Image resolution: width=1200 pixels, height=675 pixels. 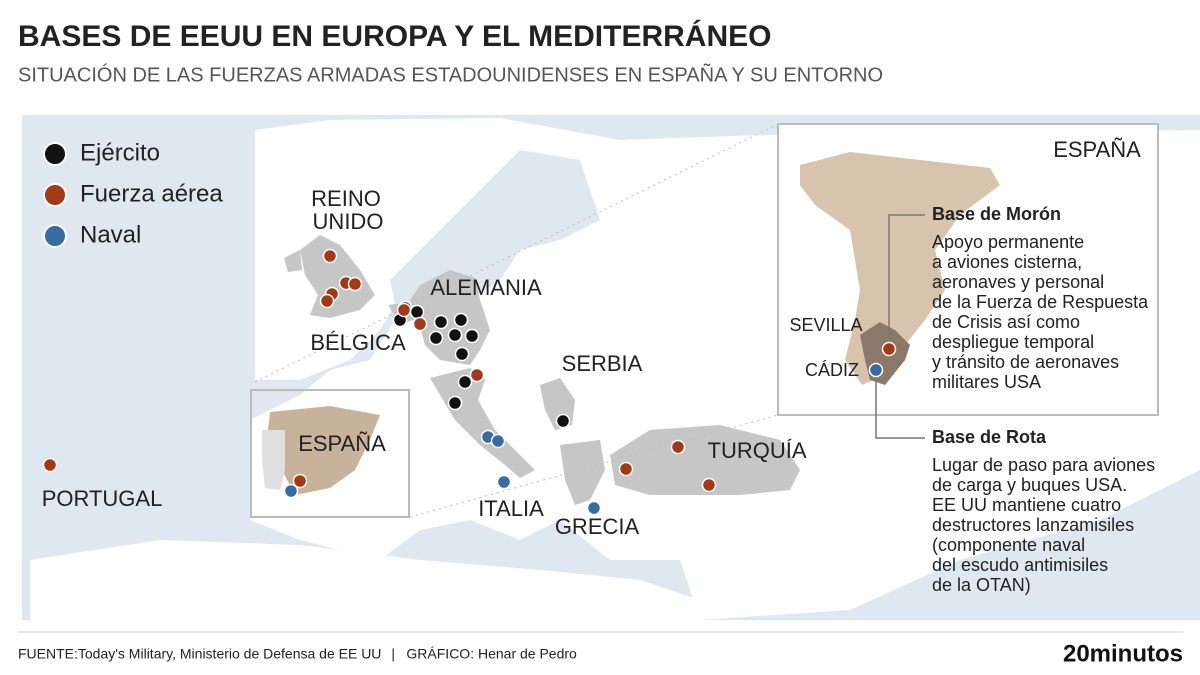 I want to click on footer-credit: GRÁFICO: Henar de Pedro, so click(x=491, y=654).